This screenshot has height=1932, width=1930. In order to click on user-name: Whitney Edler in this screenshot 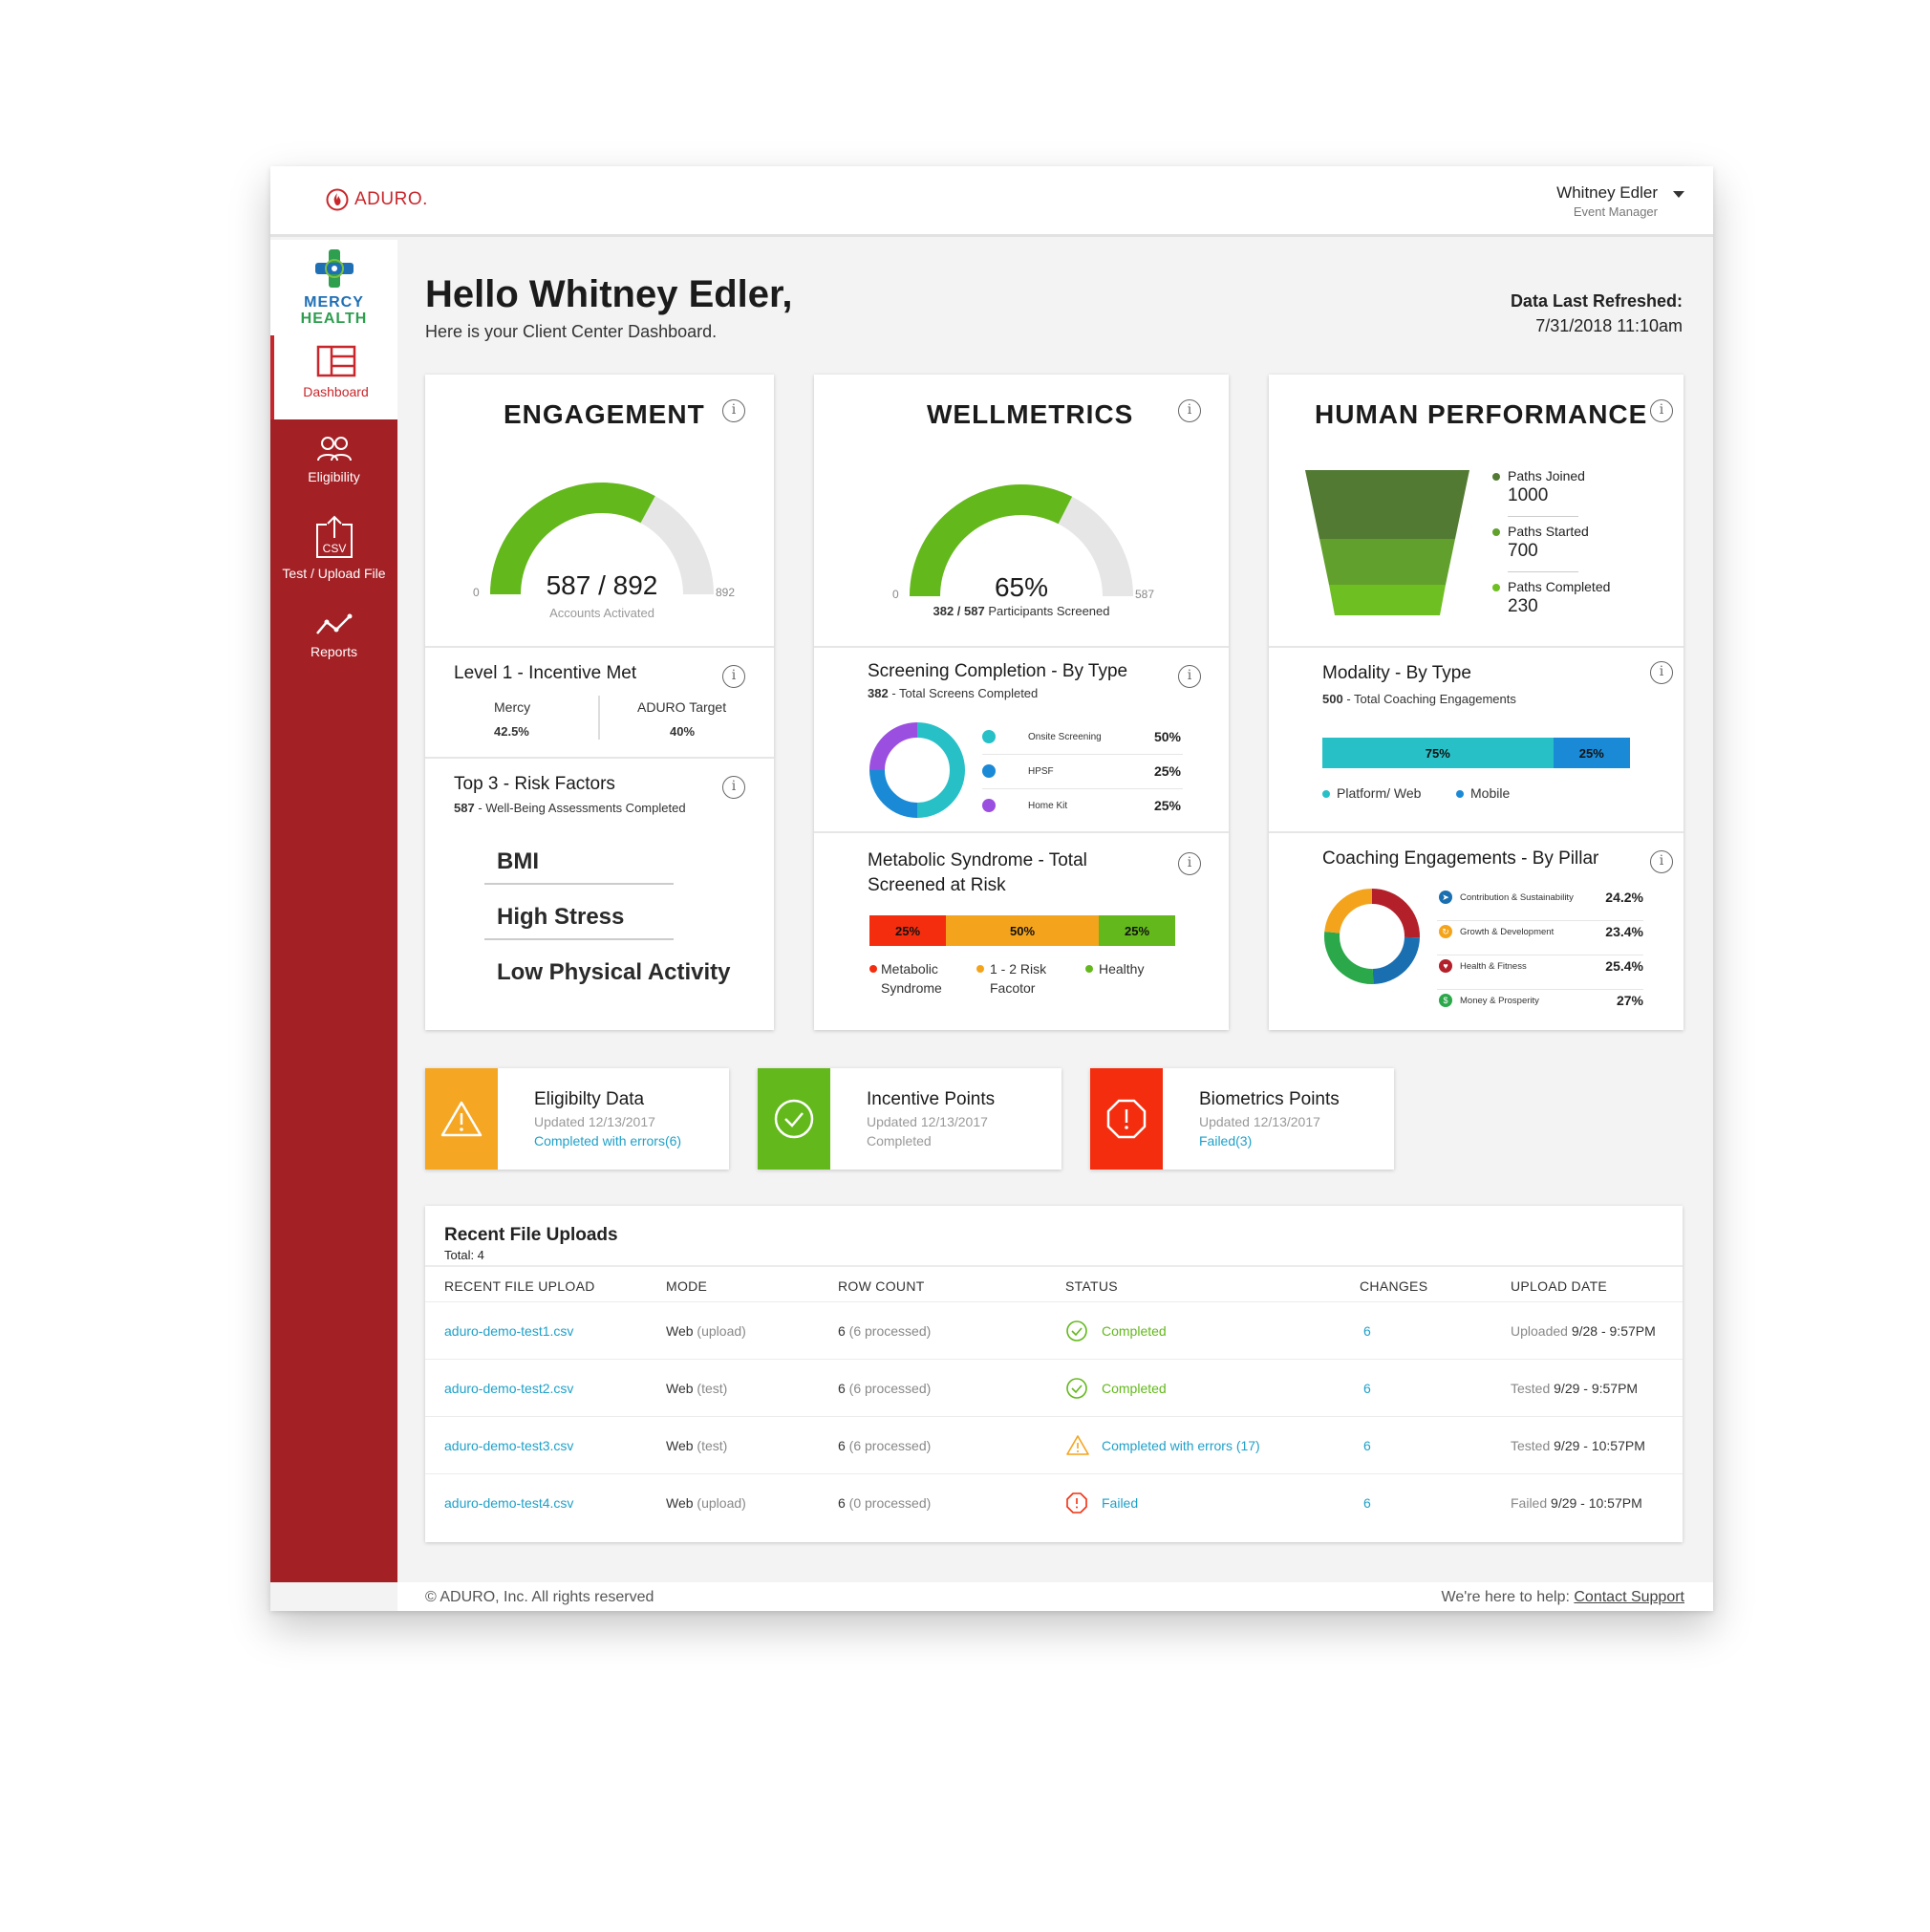, I will do `click(1607, 192)`.